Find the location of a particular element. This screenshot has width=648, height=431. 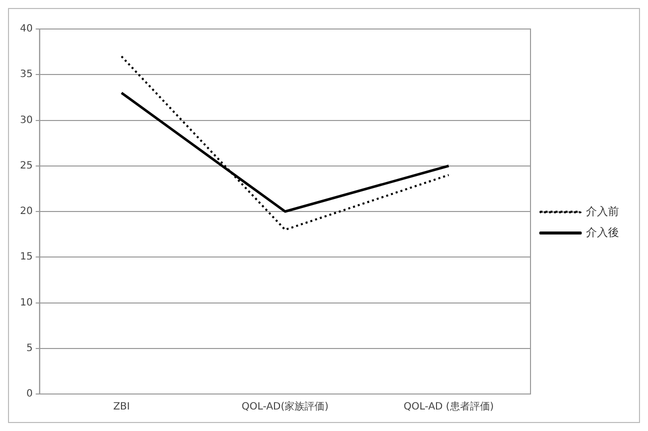

y-tick-label: 0 is located at coordinates (29, 394).